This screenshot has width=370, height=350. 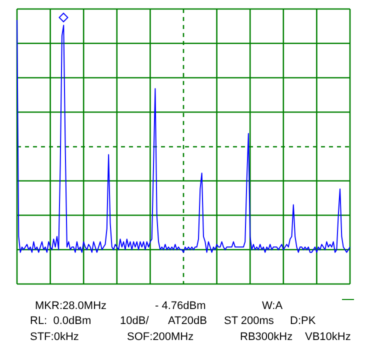 What do you see at coordinates (180, 306) in the screenshot?
I see `text: - 4.76dBm` at bounding box center [180, 306].